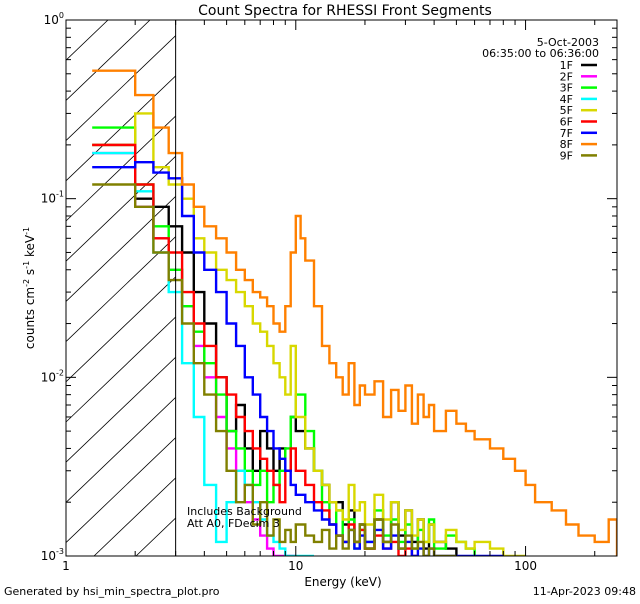  I want to click on chart-title: Count Spectra for RHESSI Front Segments, so click(345, 11).